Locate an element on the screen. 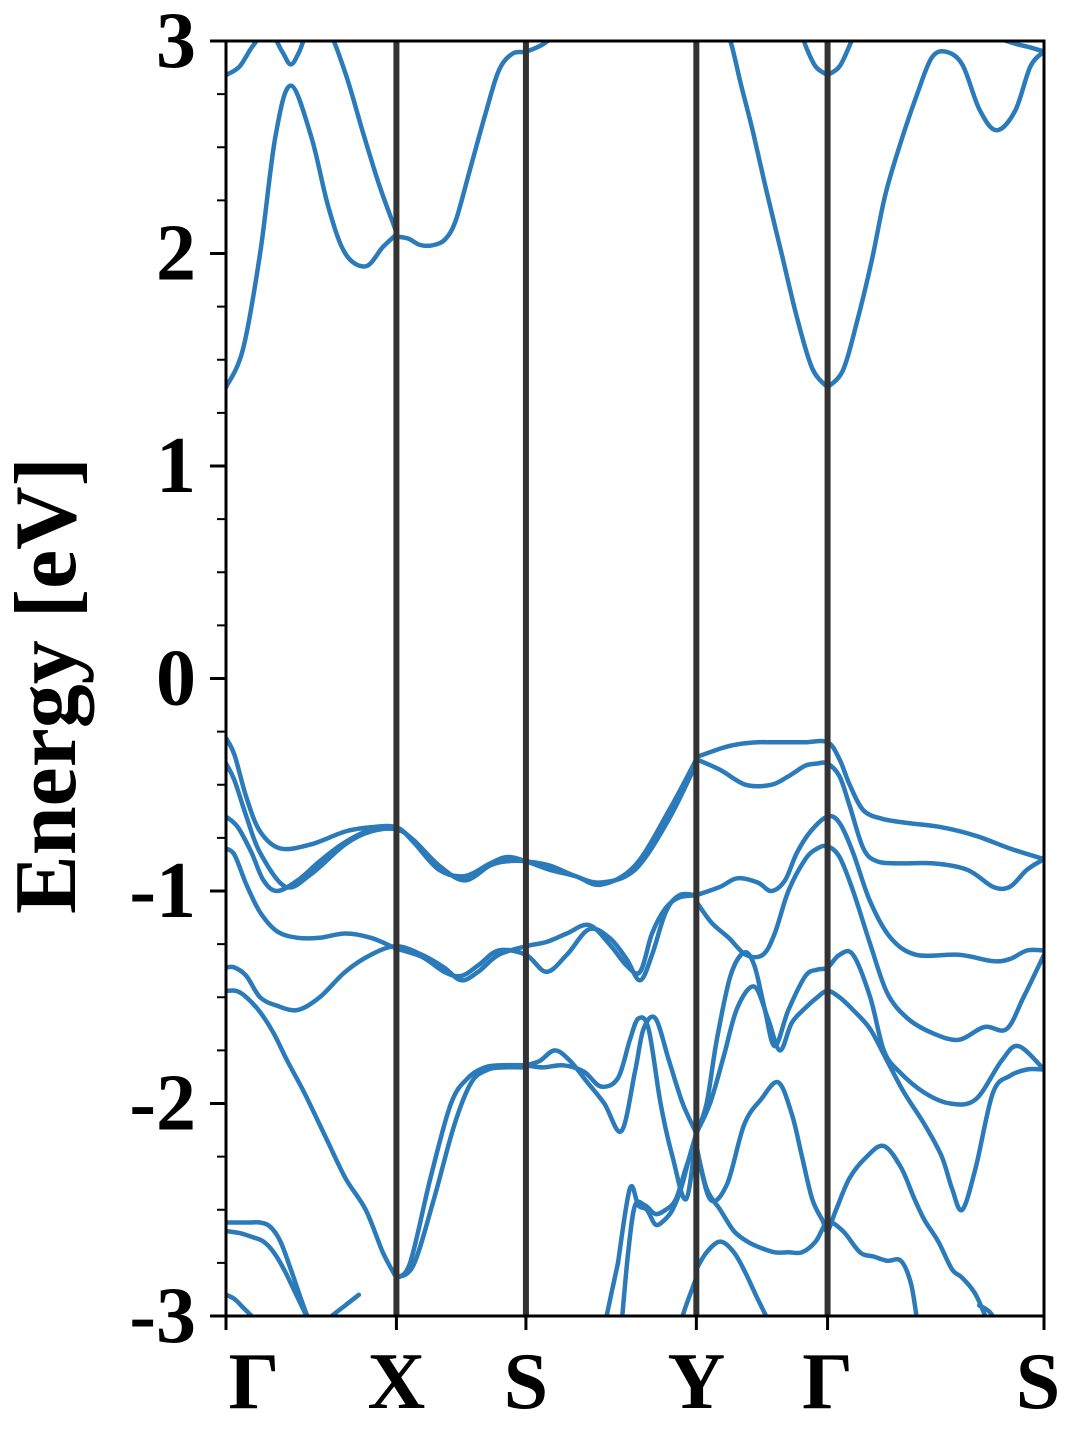 This screenshot has height=1440, width=1080. y-tick-label: 1 is located at coordinates (176, 466).